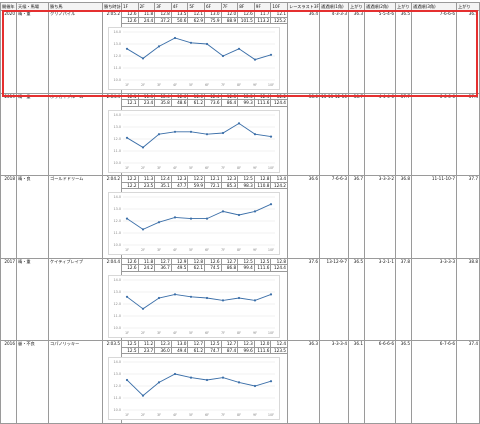 This screenshot has height=424, width=480. Describe the element at coordinates (180, 261) in the screenshot. I see `table-cell: 12.9` at that location.